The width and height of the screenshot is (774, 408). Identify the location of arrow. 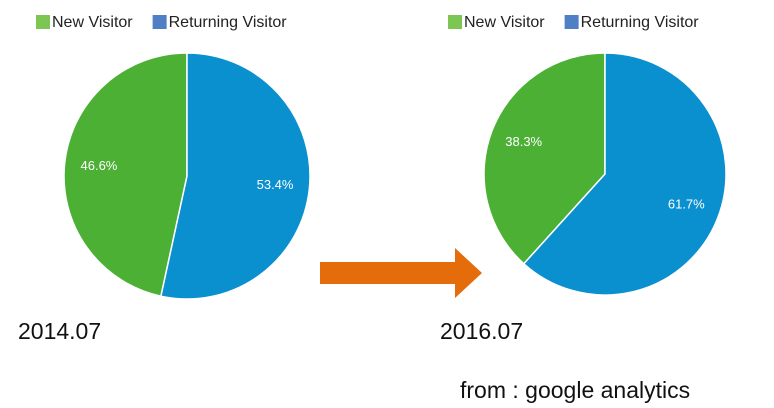
(401, 273).